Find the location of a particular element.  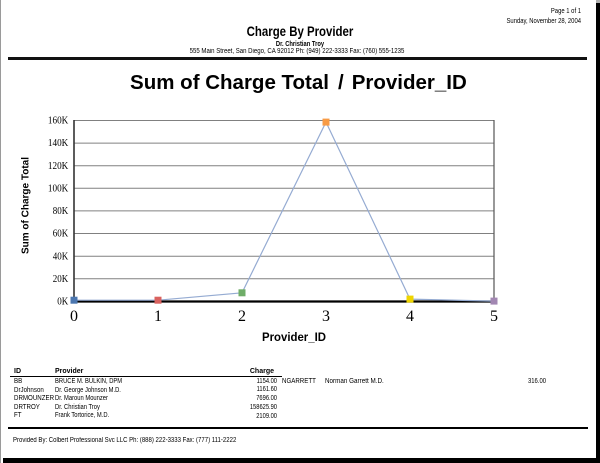

svg-text: 160K is located at coordinates (58, 121).